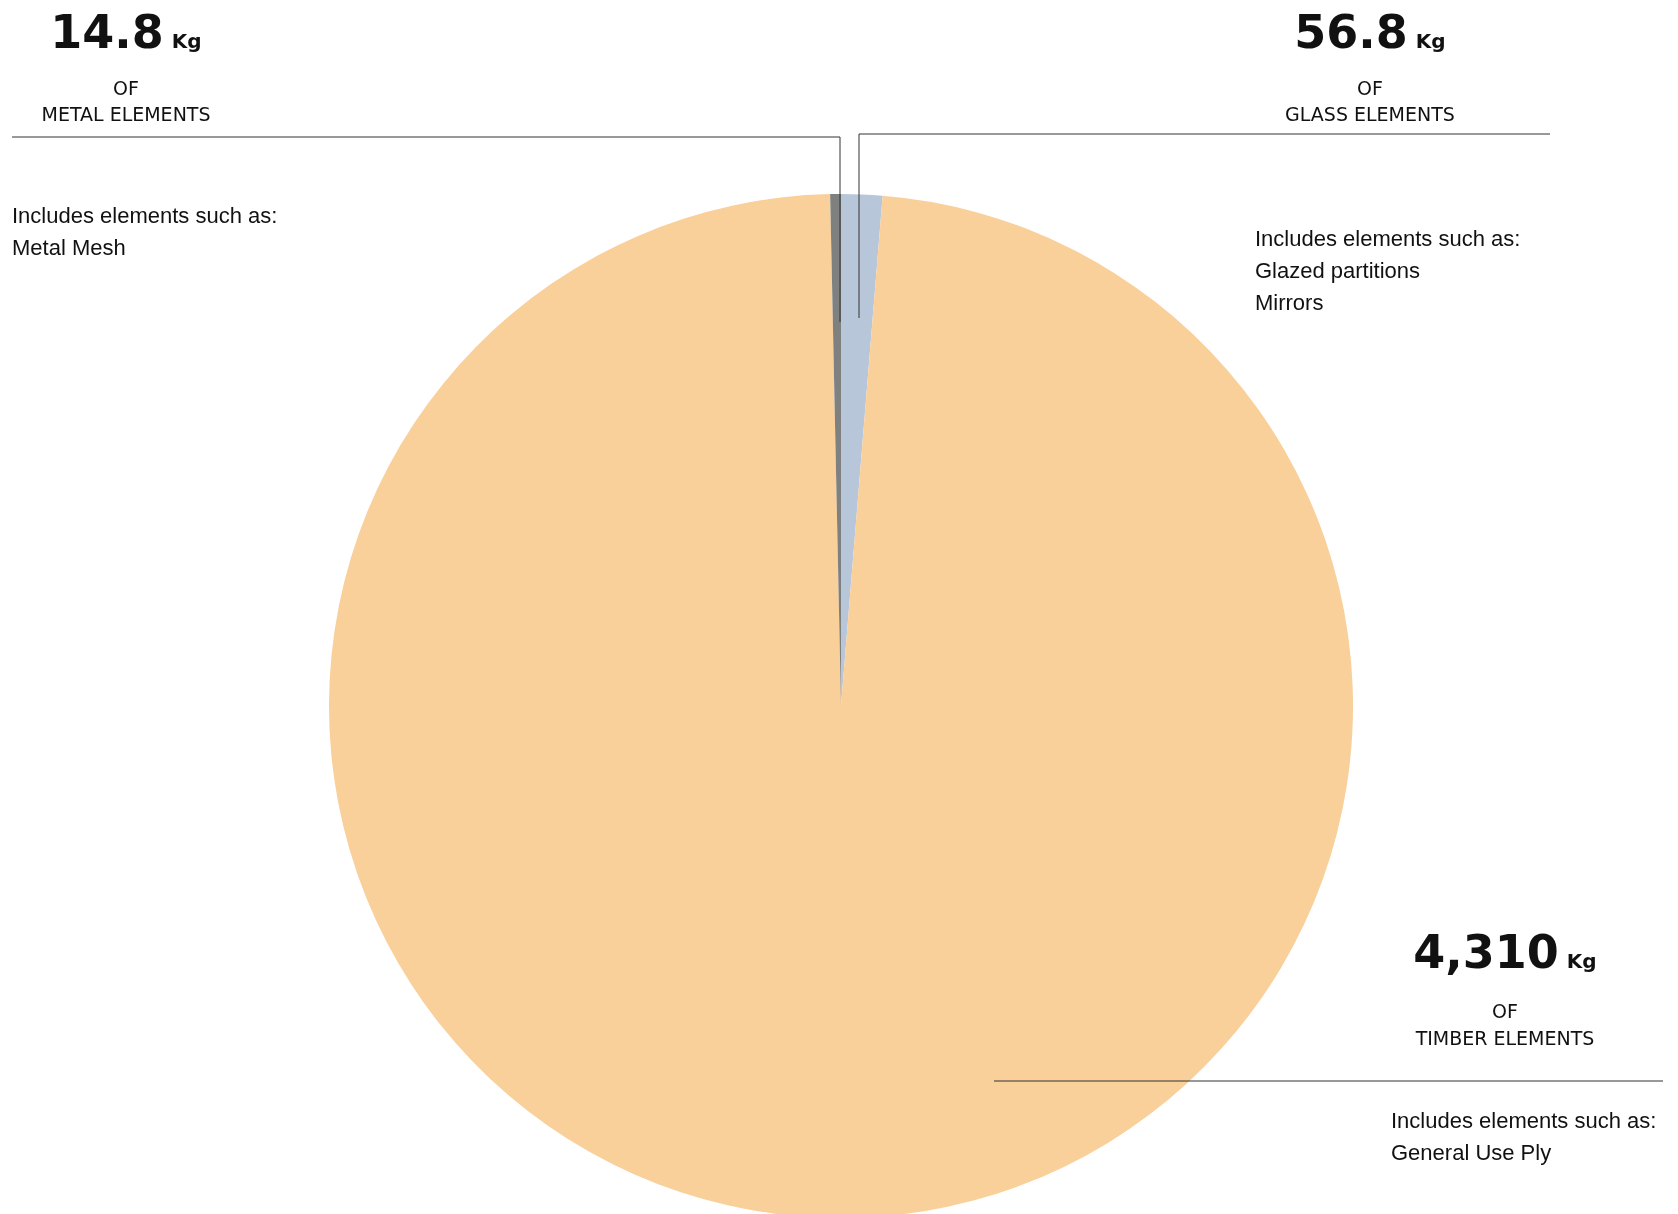 The width and height of the screenshot is (1678, 1214). What do you see at coordinates (145, 231) in the screenshot?
I see `text: Includes elements such as: Metal Mesh` at bounding box center [145, 231].